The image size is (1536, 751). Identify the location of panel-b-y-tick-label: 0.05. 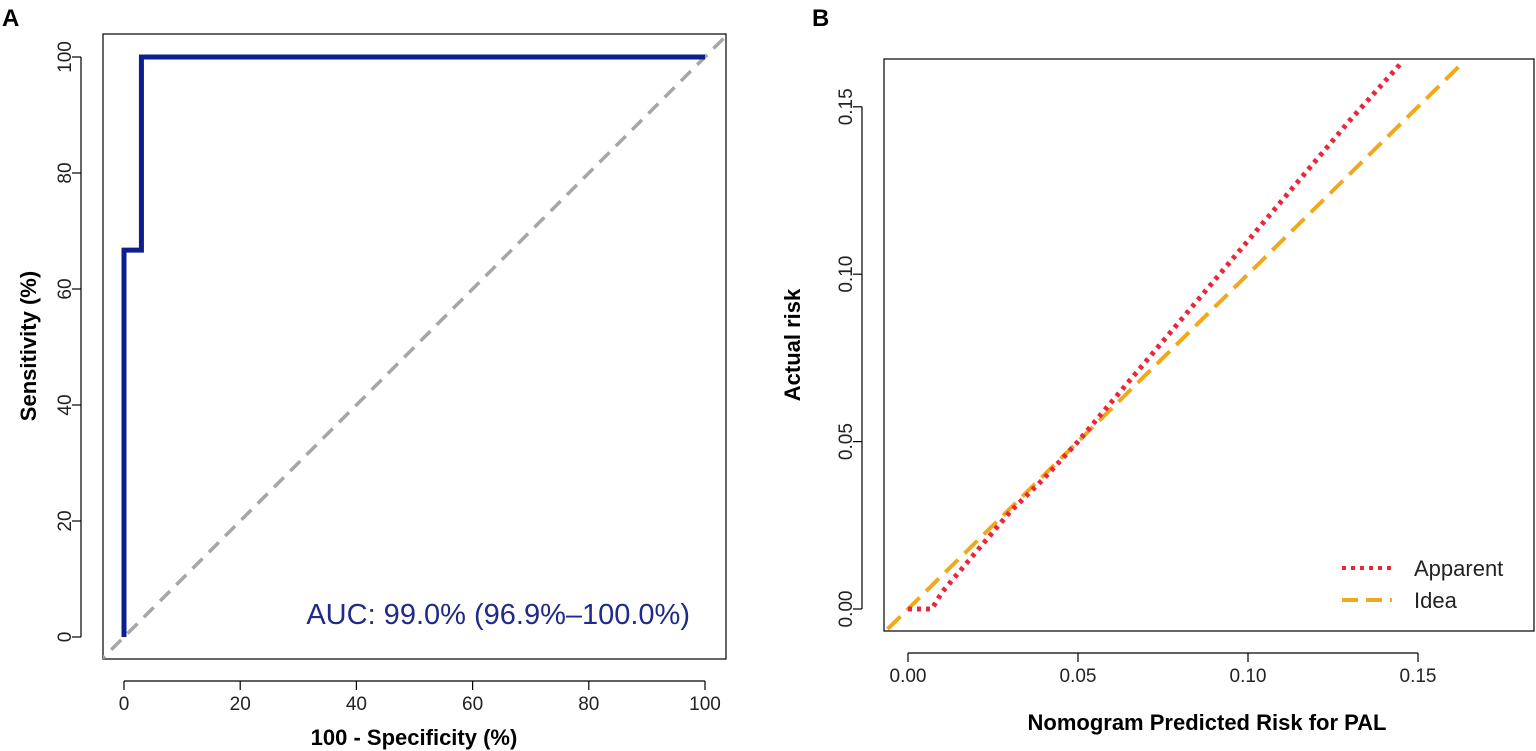
(846, 441).